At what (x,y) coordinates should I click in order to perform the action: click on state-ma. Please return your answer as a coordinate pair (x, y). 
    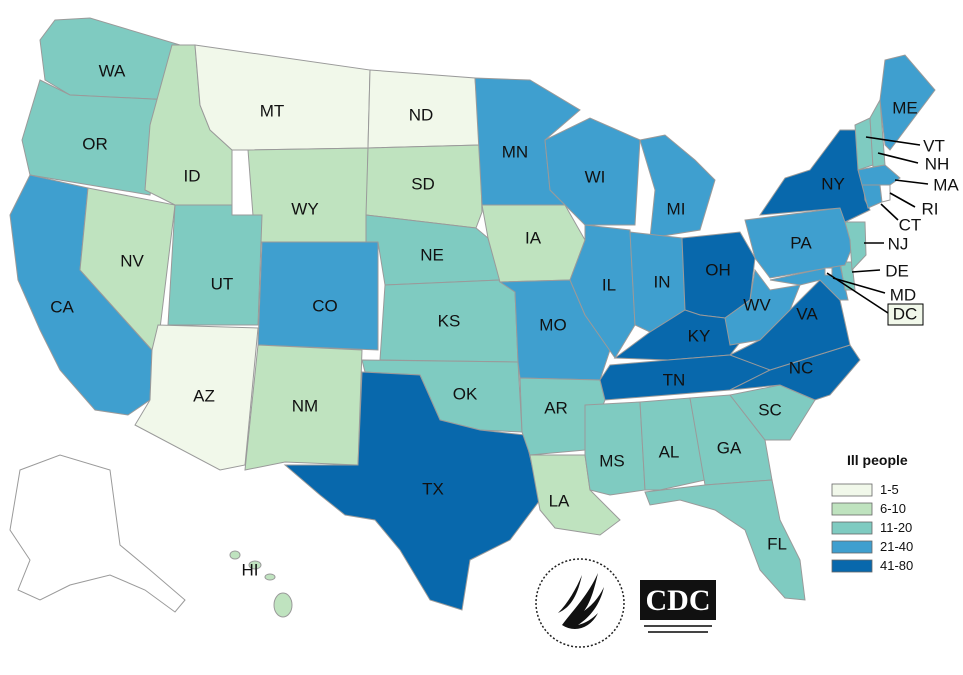
    Looking at the image, I should click on (879, 175).